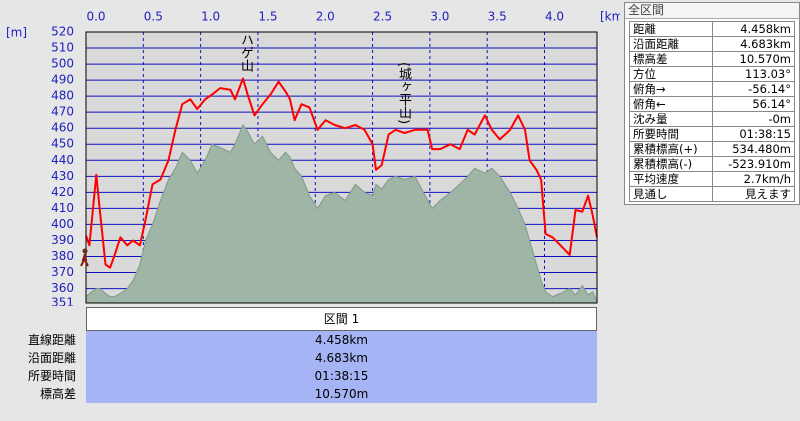 Image resolution: width=800 pixels, height=421 pixels. I want to click on row-label: 沿面距離, so click(51, 358).